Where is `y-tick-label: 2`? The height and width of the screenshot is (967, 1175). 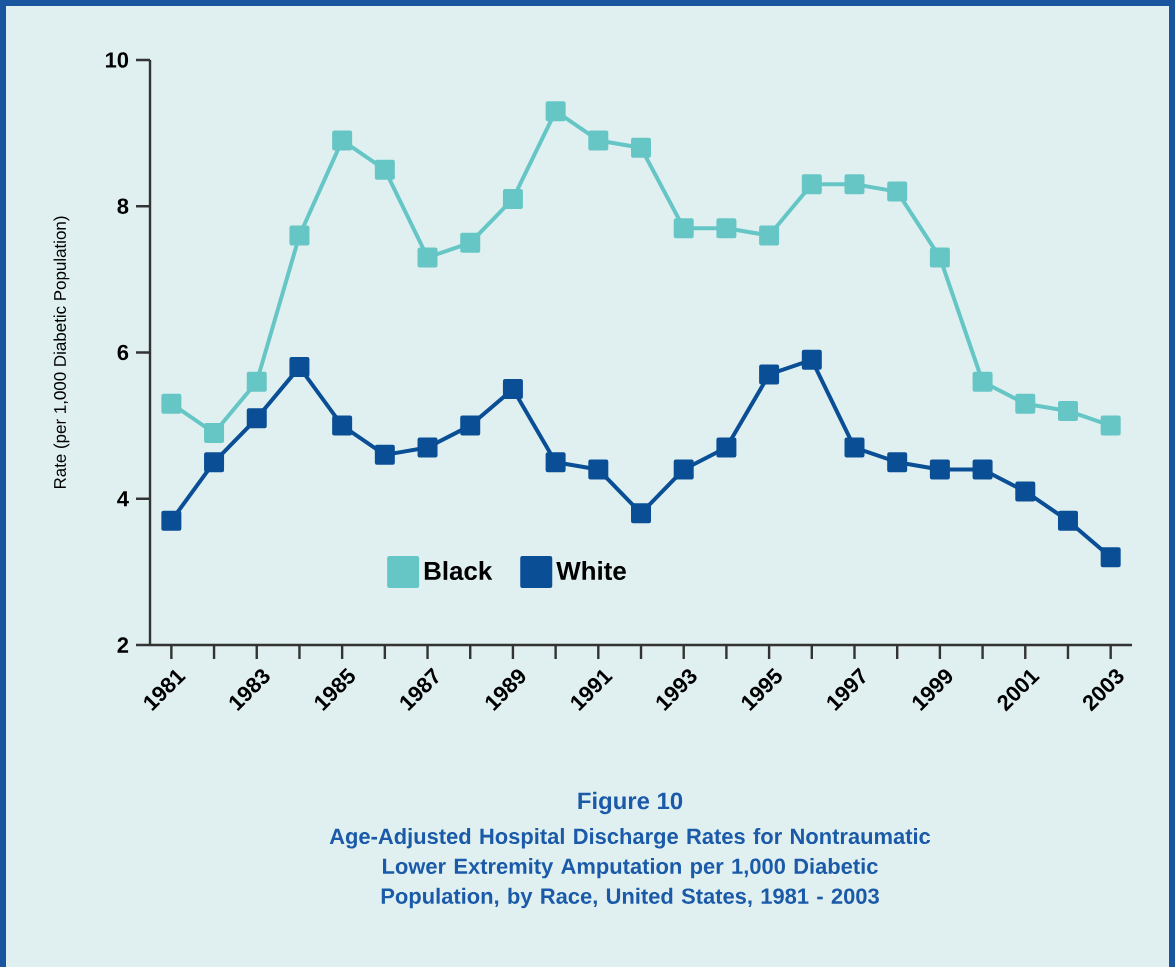
y-tick-label: 2 is located at coordinates (123, 645).